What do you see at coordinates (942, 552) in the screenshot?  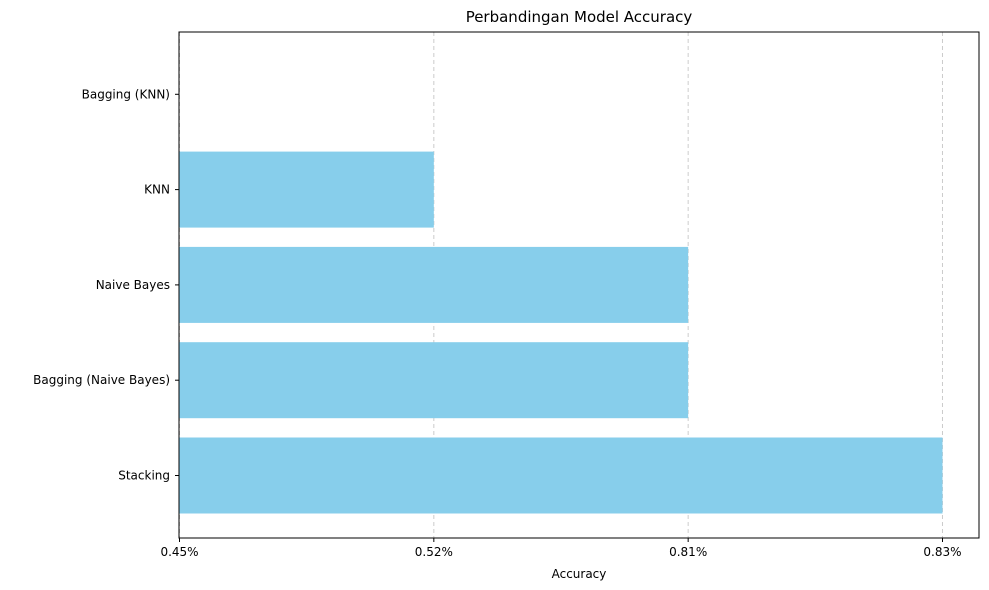 I see `x-tick-label: 0.83%` at bounding box center [942, 552].